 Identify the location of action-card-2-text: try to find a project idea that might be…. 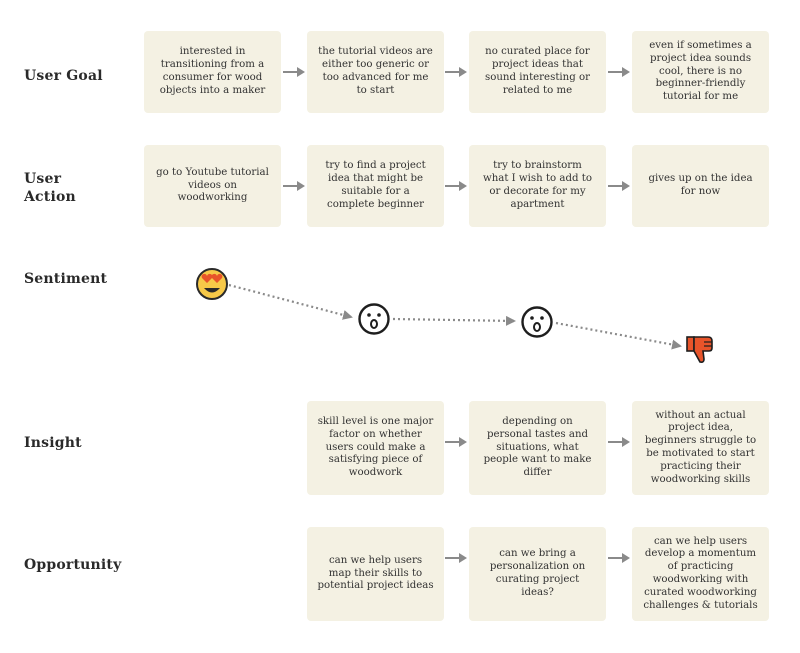
(375, 185).